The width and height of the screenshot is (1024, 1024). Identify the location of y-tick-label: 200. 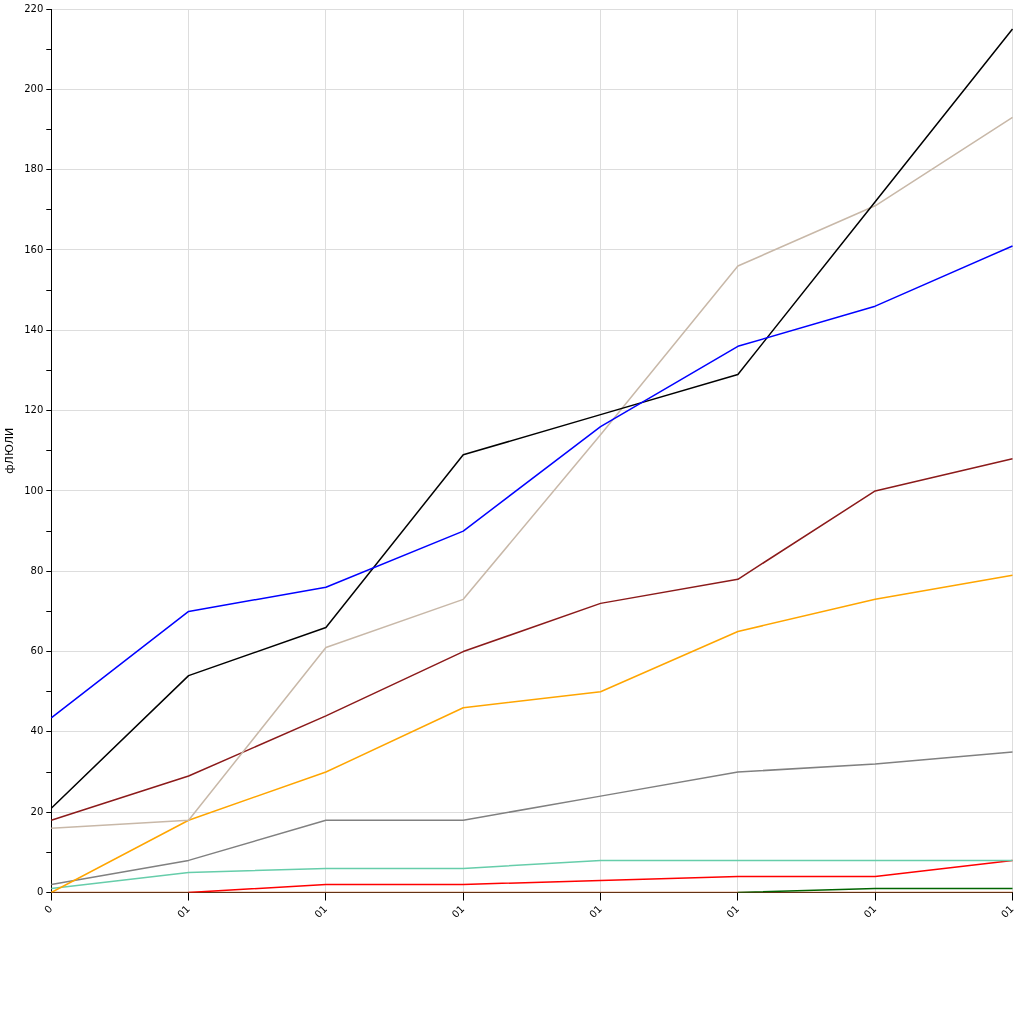
(34, 88).